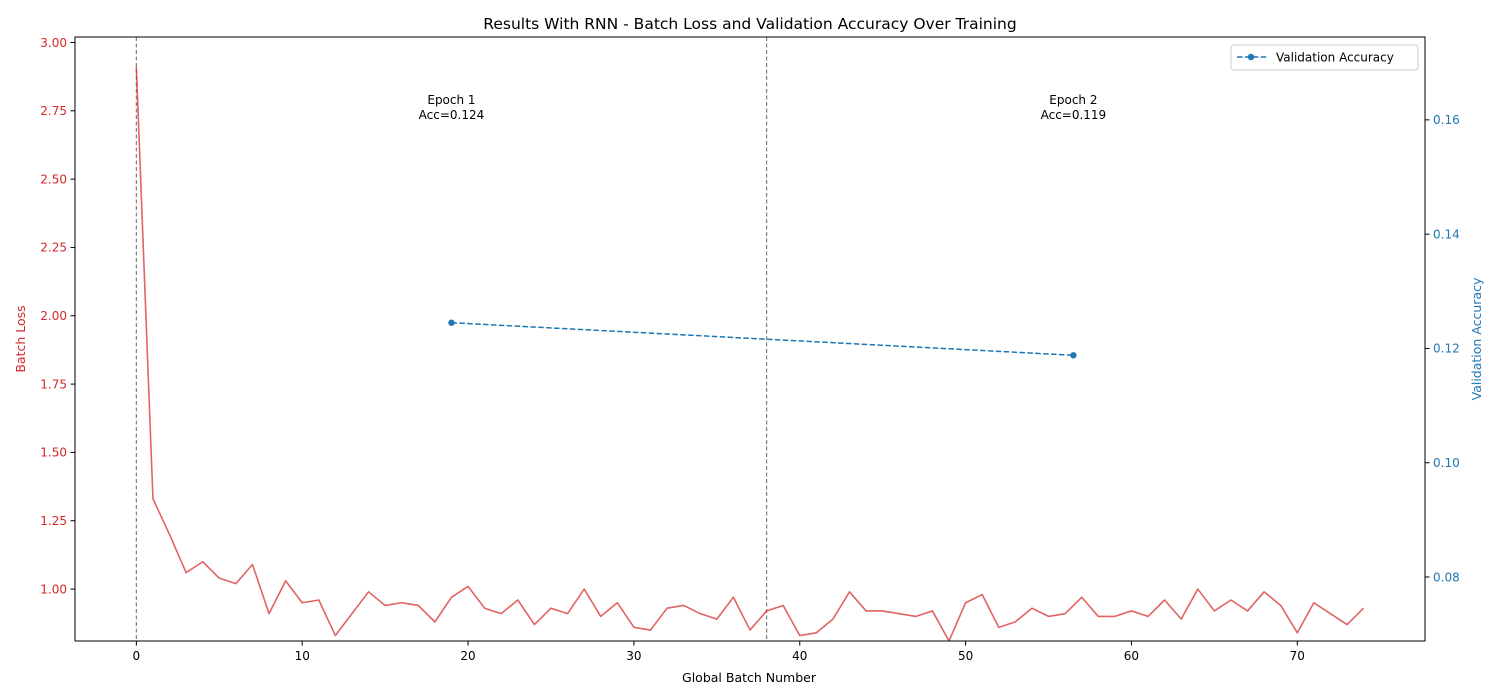 The height and width of the screenshot is (700, 1500). I want to click on legend: Validation Accuracy, so click(1324, 57).